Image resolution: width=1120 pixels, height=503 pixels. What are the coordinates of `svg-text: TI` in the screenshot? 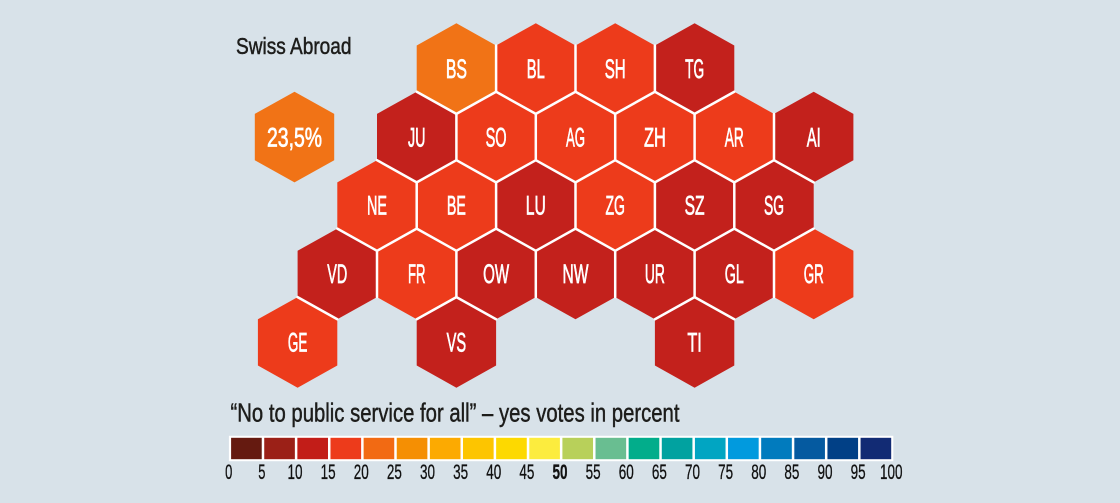 It's located at (694, 343).